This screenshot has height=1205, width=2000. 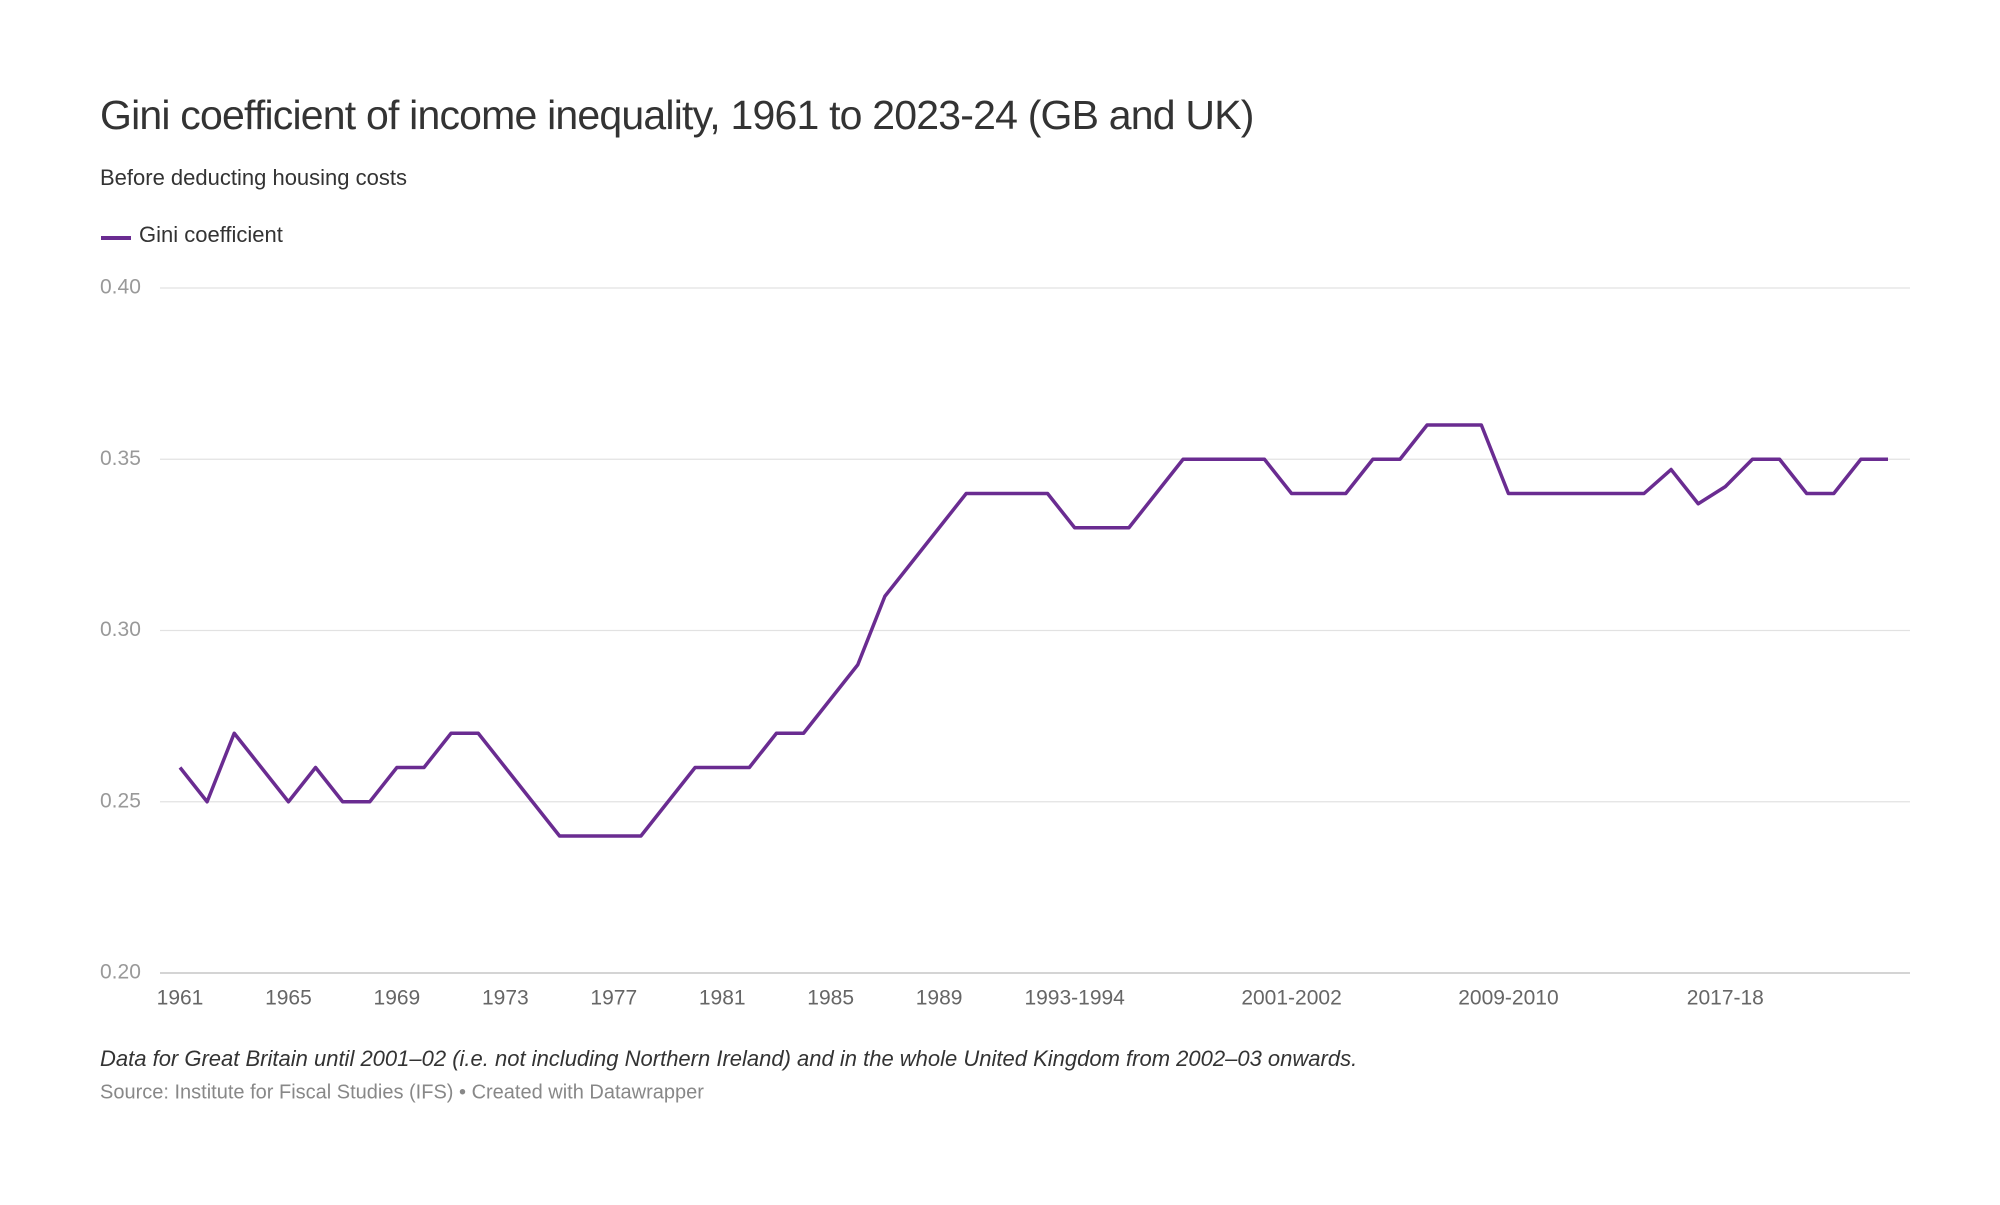 What do you see at coordinates (397, 998) in the screenshot?
I see `x-tick-label: 1969` at bounding box center [397, 998].